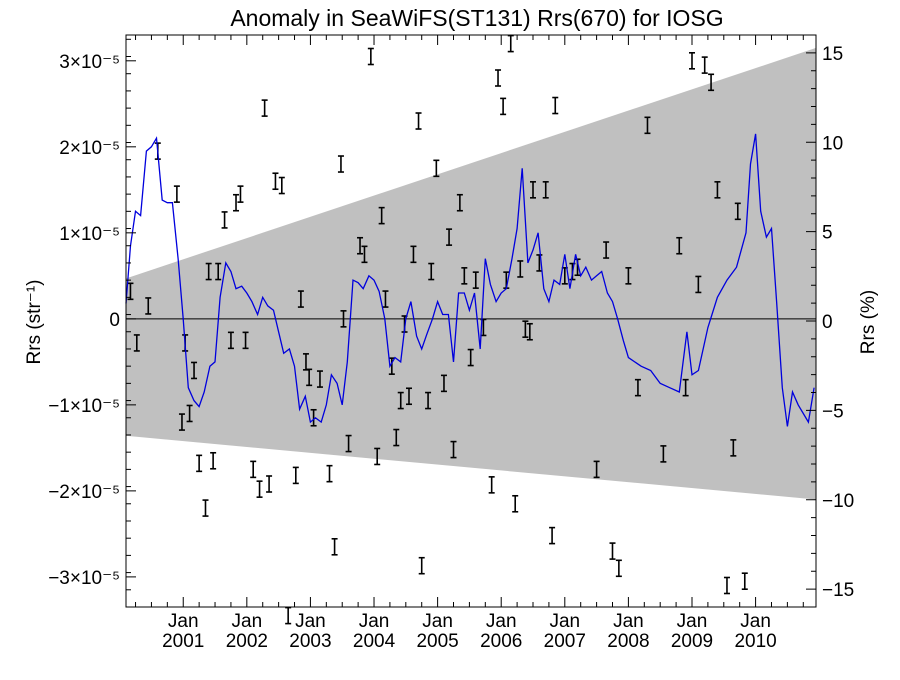 This screenshot has height=680, width=900. Describe the element at coordinates (827, 322) in the screenshot. I see `y-right-tick-label: 0` at that location.